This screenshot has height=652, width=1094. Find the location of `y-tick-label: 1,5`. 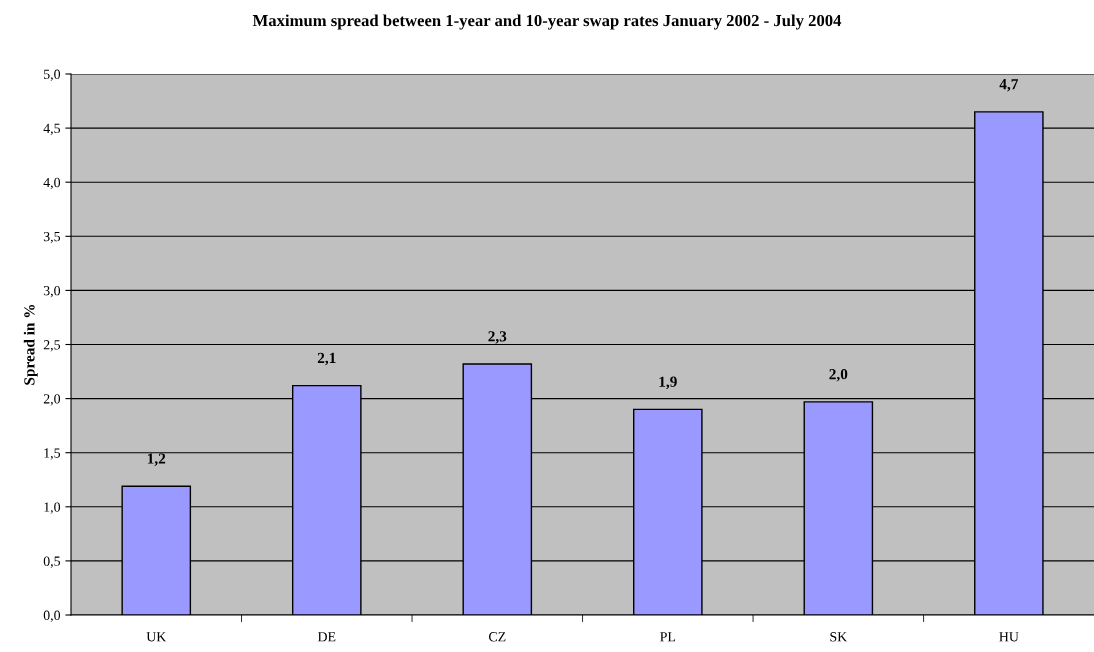

y-tick-label: 1,5 is located at coordinates (52, 454).